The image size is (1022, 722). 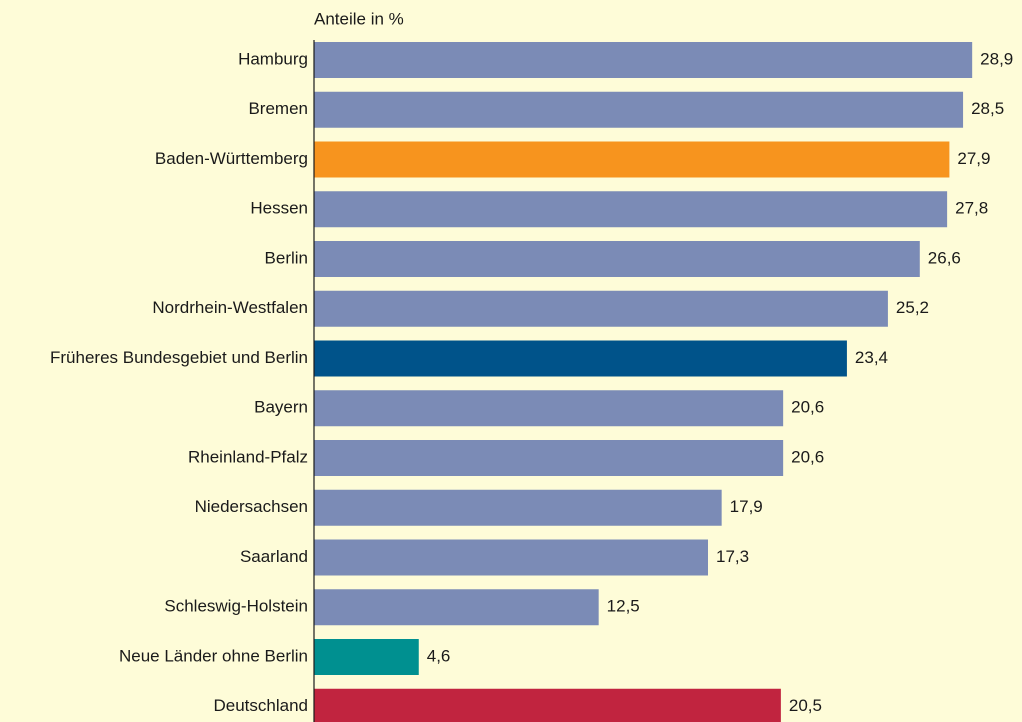 I want to click on category-label: Bremen, so click(x=278, y=108).